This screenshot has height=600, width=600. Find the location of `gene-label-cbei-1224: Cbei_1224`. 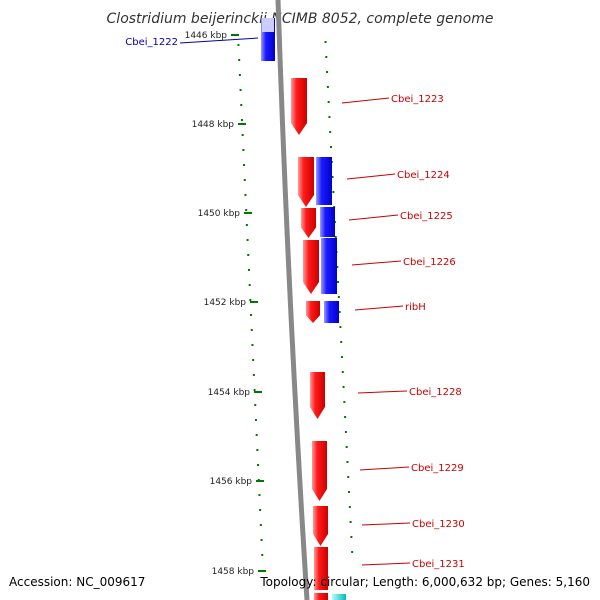

gene-label-cbei-1224: Cbei_1224 is located at coordinates (423, 175).